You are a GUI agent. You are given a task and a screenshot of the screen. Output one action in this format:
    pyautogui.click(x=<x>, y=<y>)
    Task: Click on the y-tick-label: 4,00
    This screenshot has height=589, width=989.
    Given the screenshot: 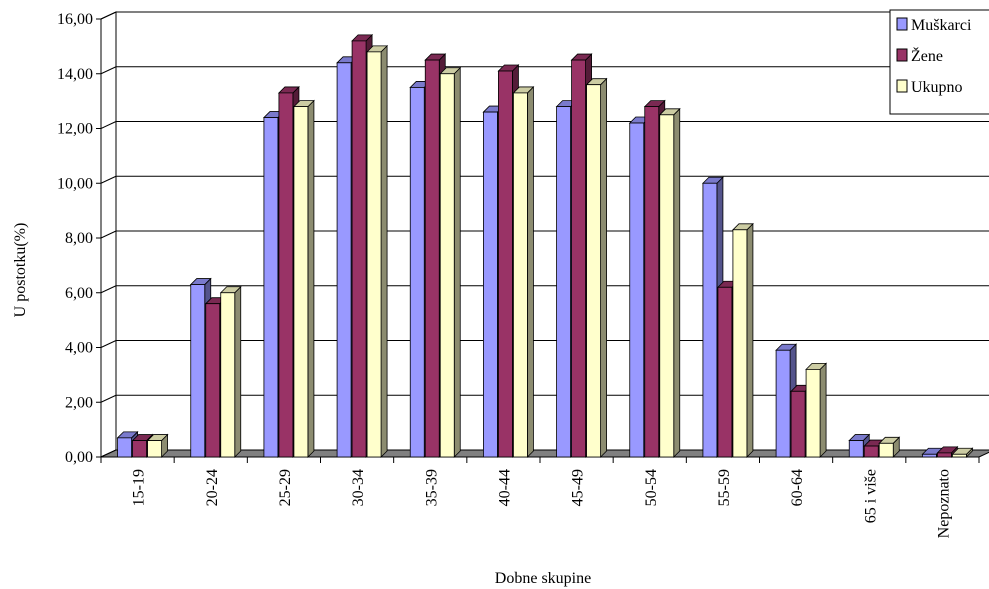 What is the action you would take?
    pyautogui.click(x=79, y=348)
    